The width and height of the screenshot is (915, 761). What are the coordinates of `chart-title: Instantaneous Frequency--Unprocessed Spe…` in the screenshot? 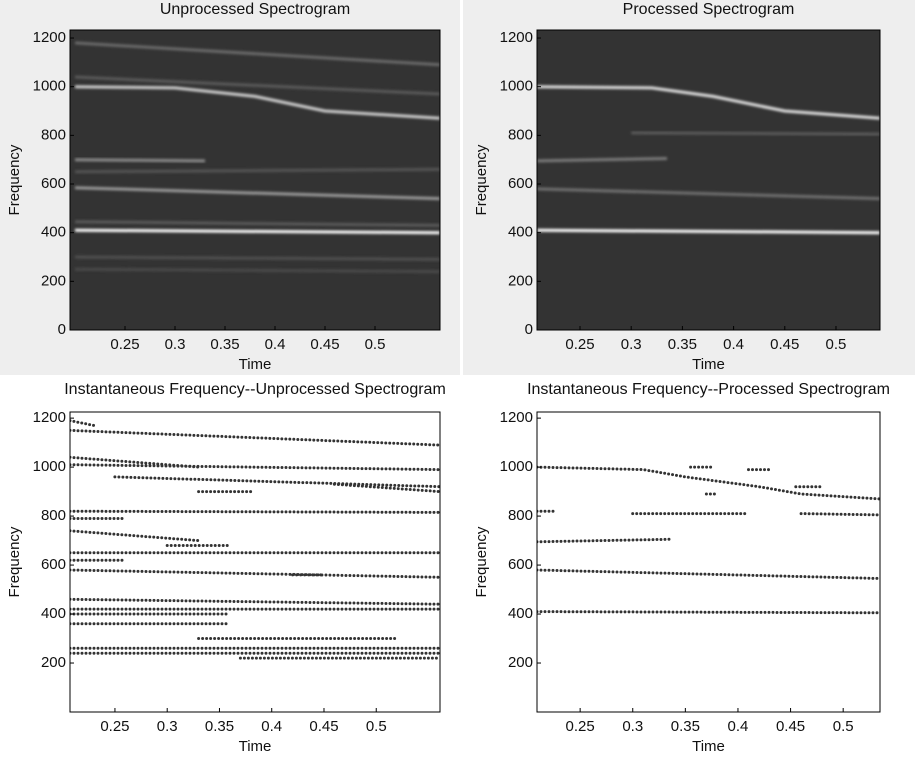 It's located at (255, 389).